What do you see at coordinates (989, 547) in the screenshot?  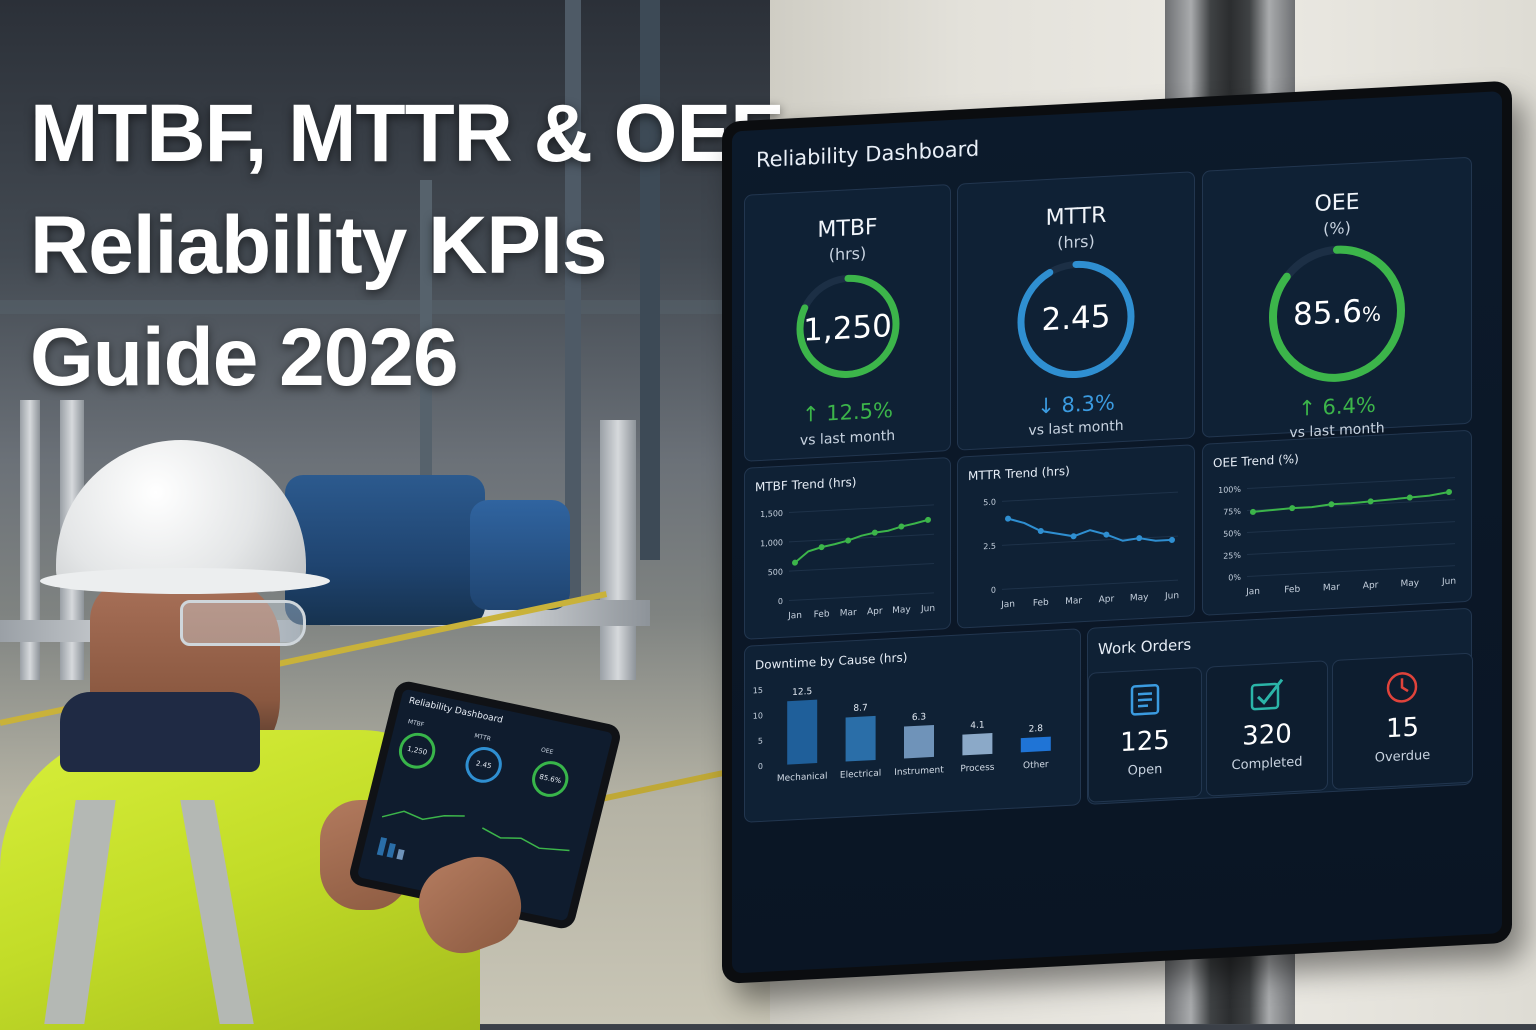 I see `y-tick-label: 2.5` at bounding box center [989, 547].